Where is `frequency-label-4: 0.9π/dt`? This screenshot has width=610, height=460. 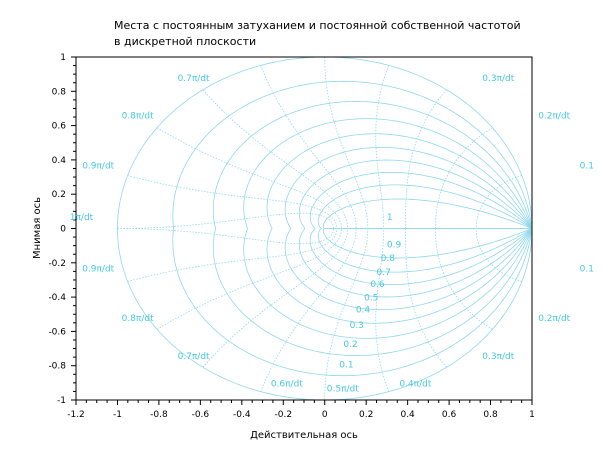 frequency-label-4: 0.9π/dt is located at coordinates (98, 166).